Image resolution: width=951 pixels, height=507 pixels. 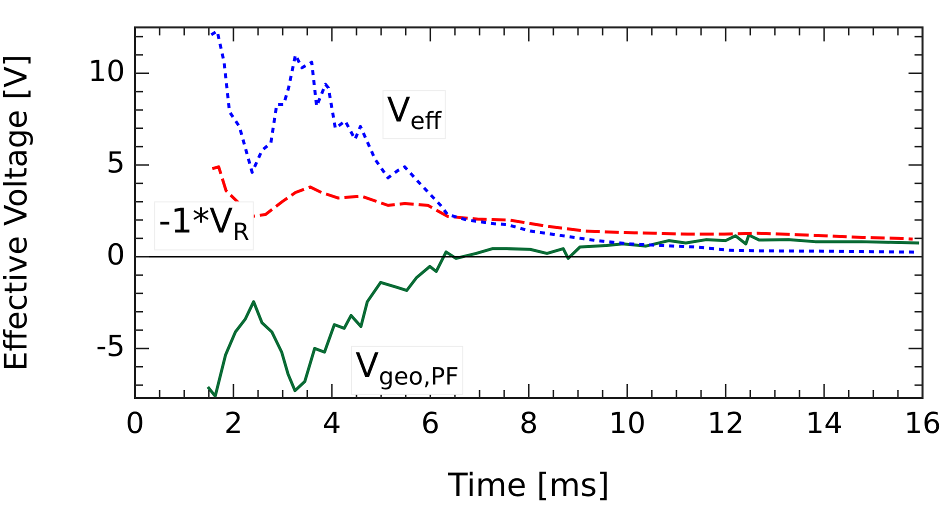 What do you see at coordinates (824, 423) in the screenshot?
I see `x-tick-label: 14` at bounding box center [824, 423].